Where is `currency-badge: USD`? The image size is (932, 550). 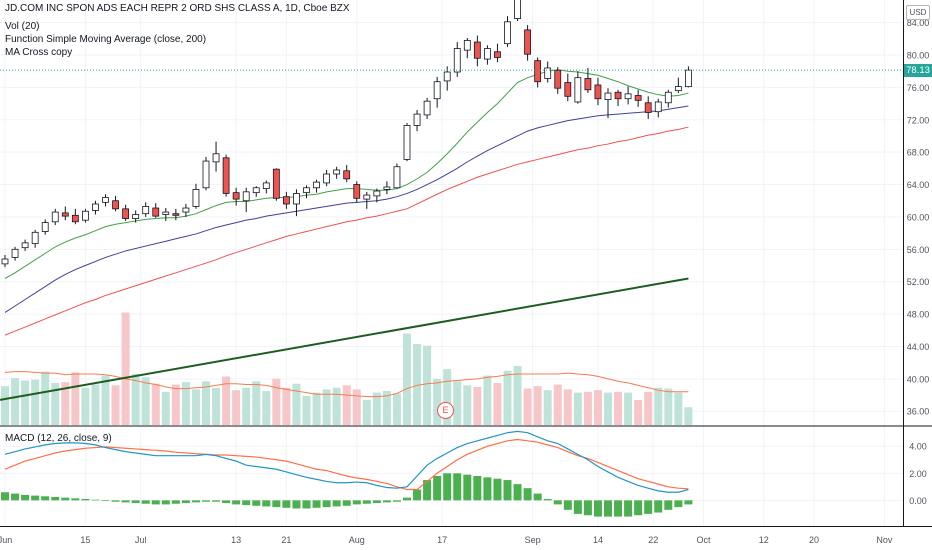 currency-badge: USD is located at coordinates (918, 12).